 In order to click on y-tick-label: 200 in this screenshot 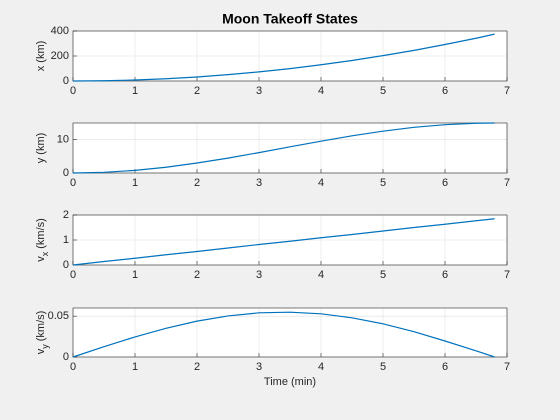, I will do `click(60, 56)`.